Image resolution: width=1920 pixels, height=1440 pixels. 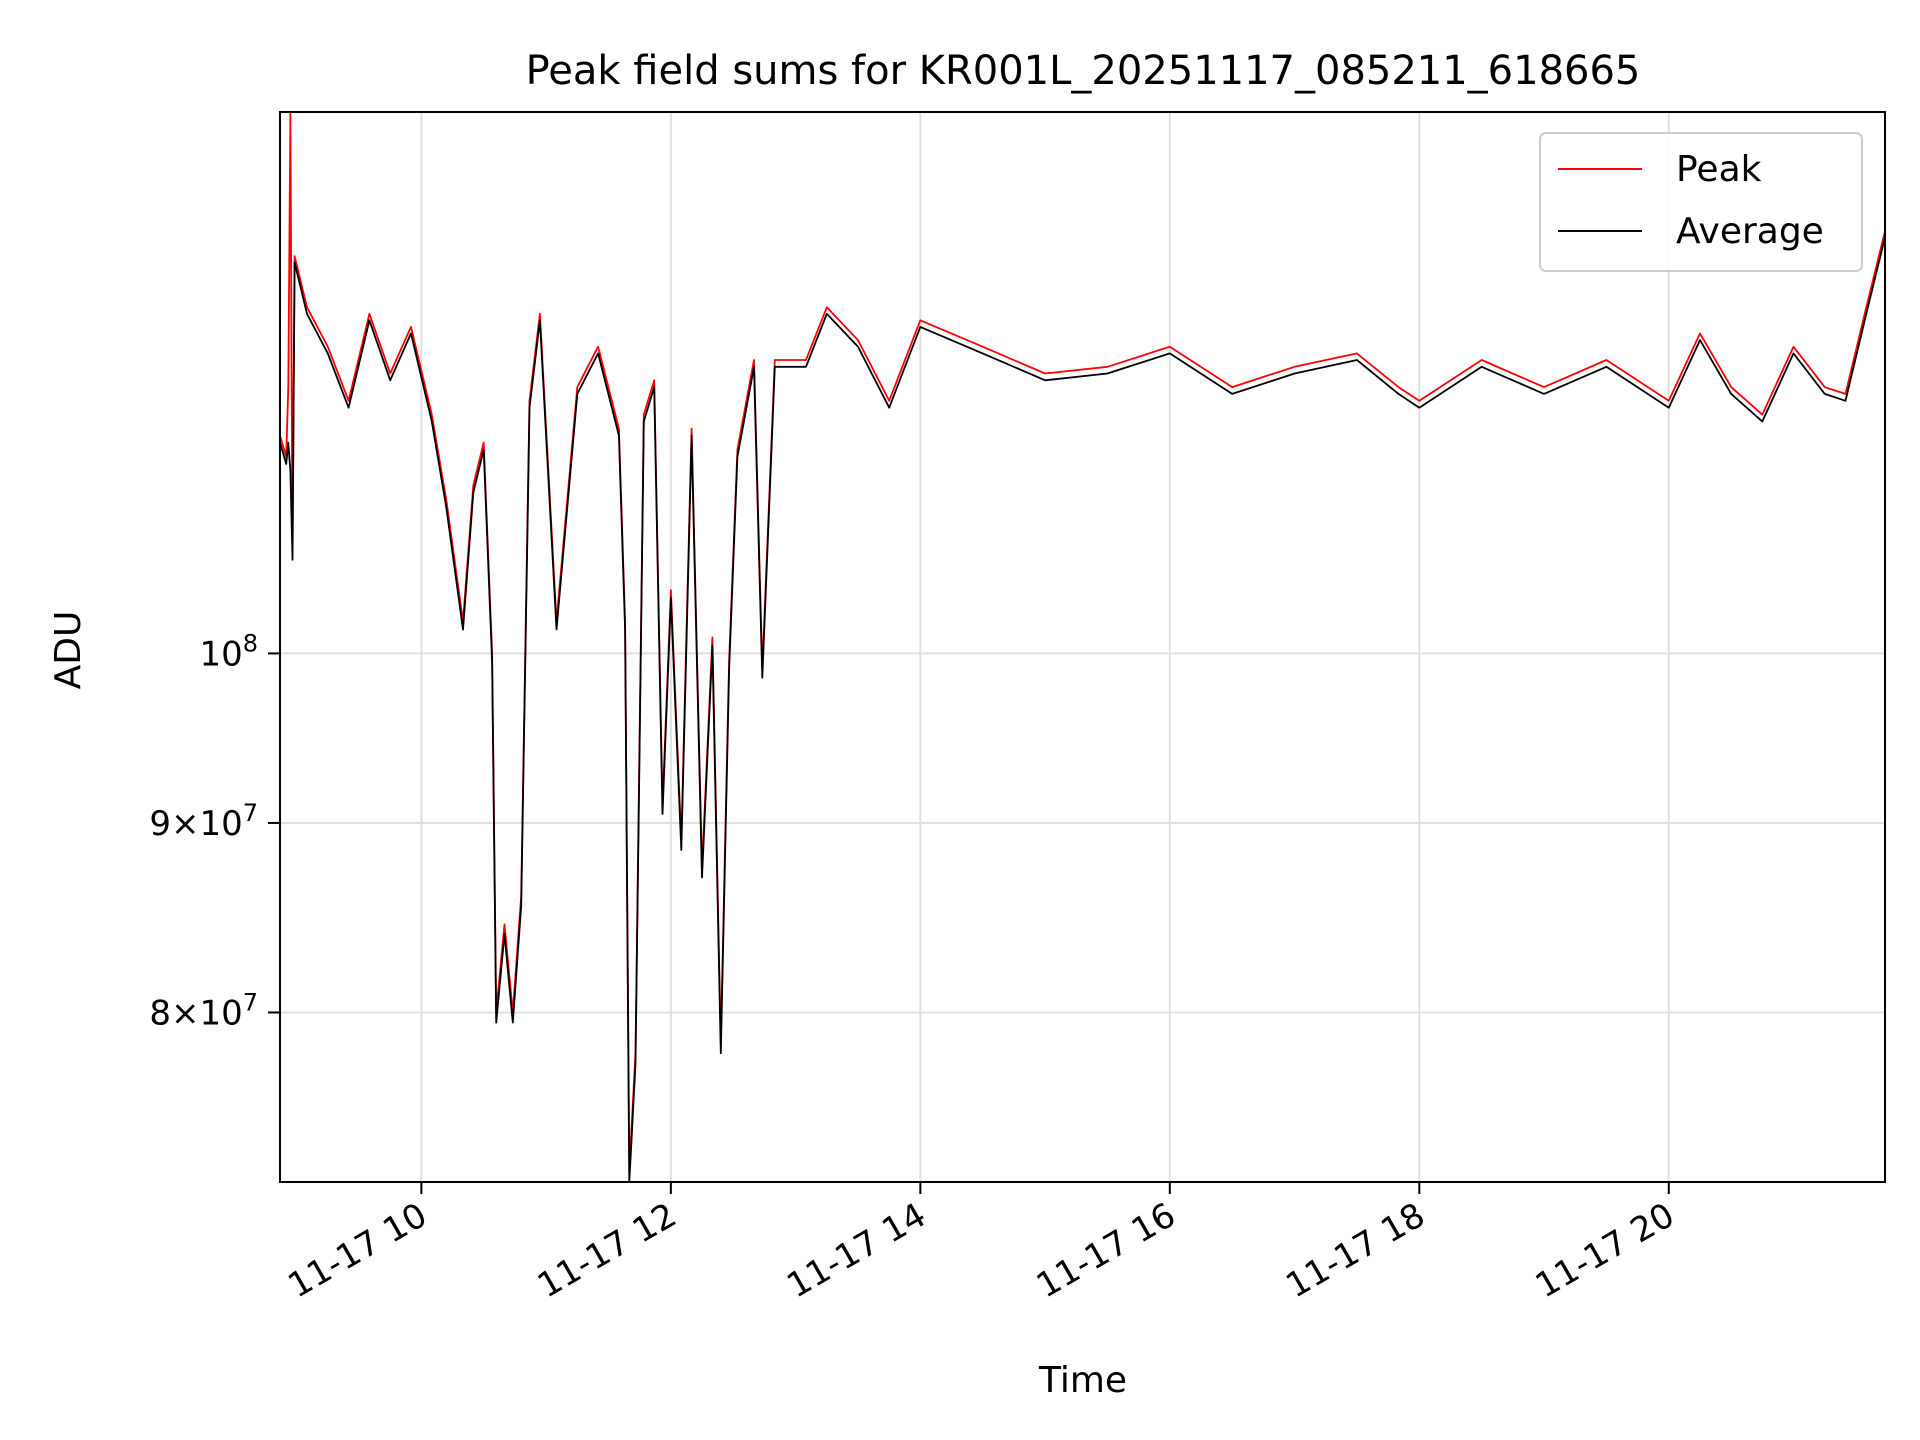 I want to click on legend-box, so click(x=1701, y=202).